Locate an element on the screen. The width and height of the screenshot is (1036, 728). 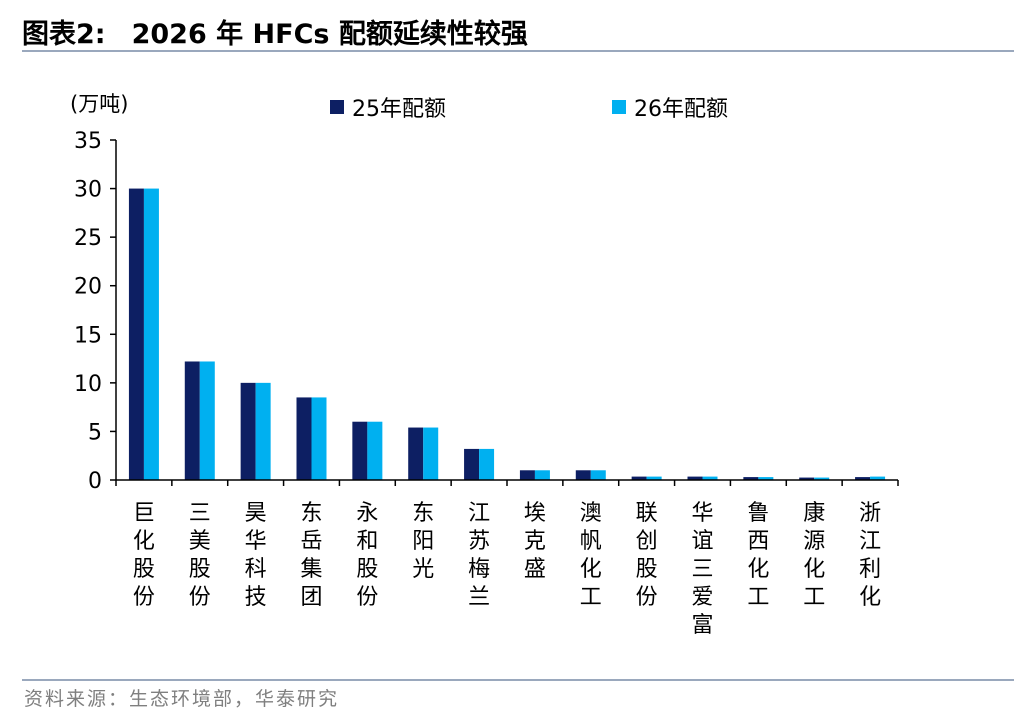
source-note: 资料来源：生态环境部，华泰研究 is located at coordinates (182, 699).